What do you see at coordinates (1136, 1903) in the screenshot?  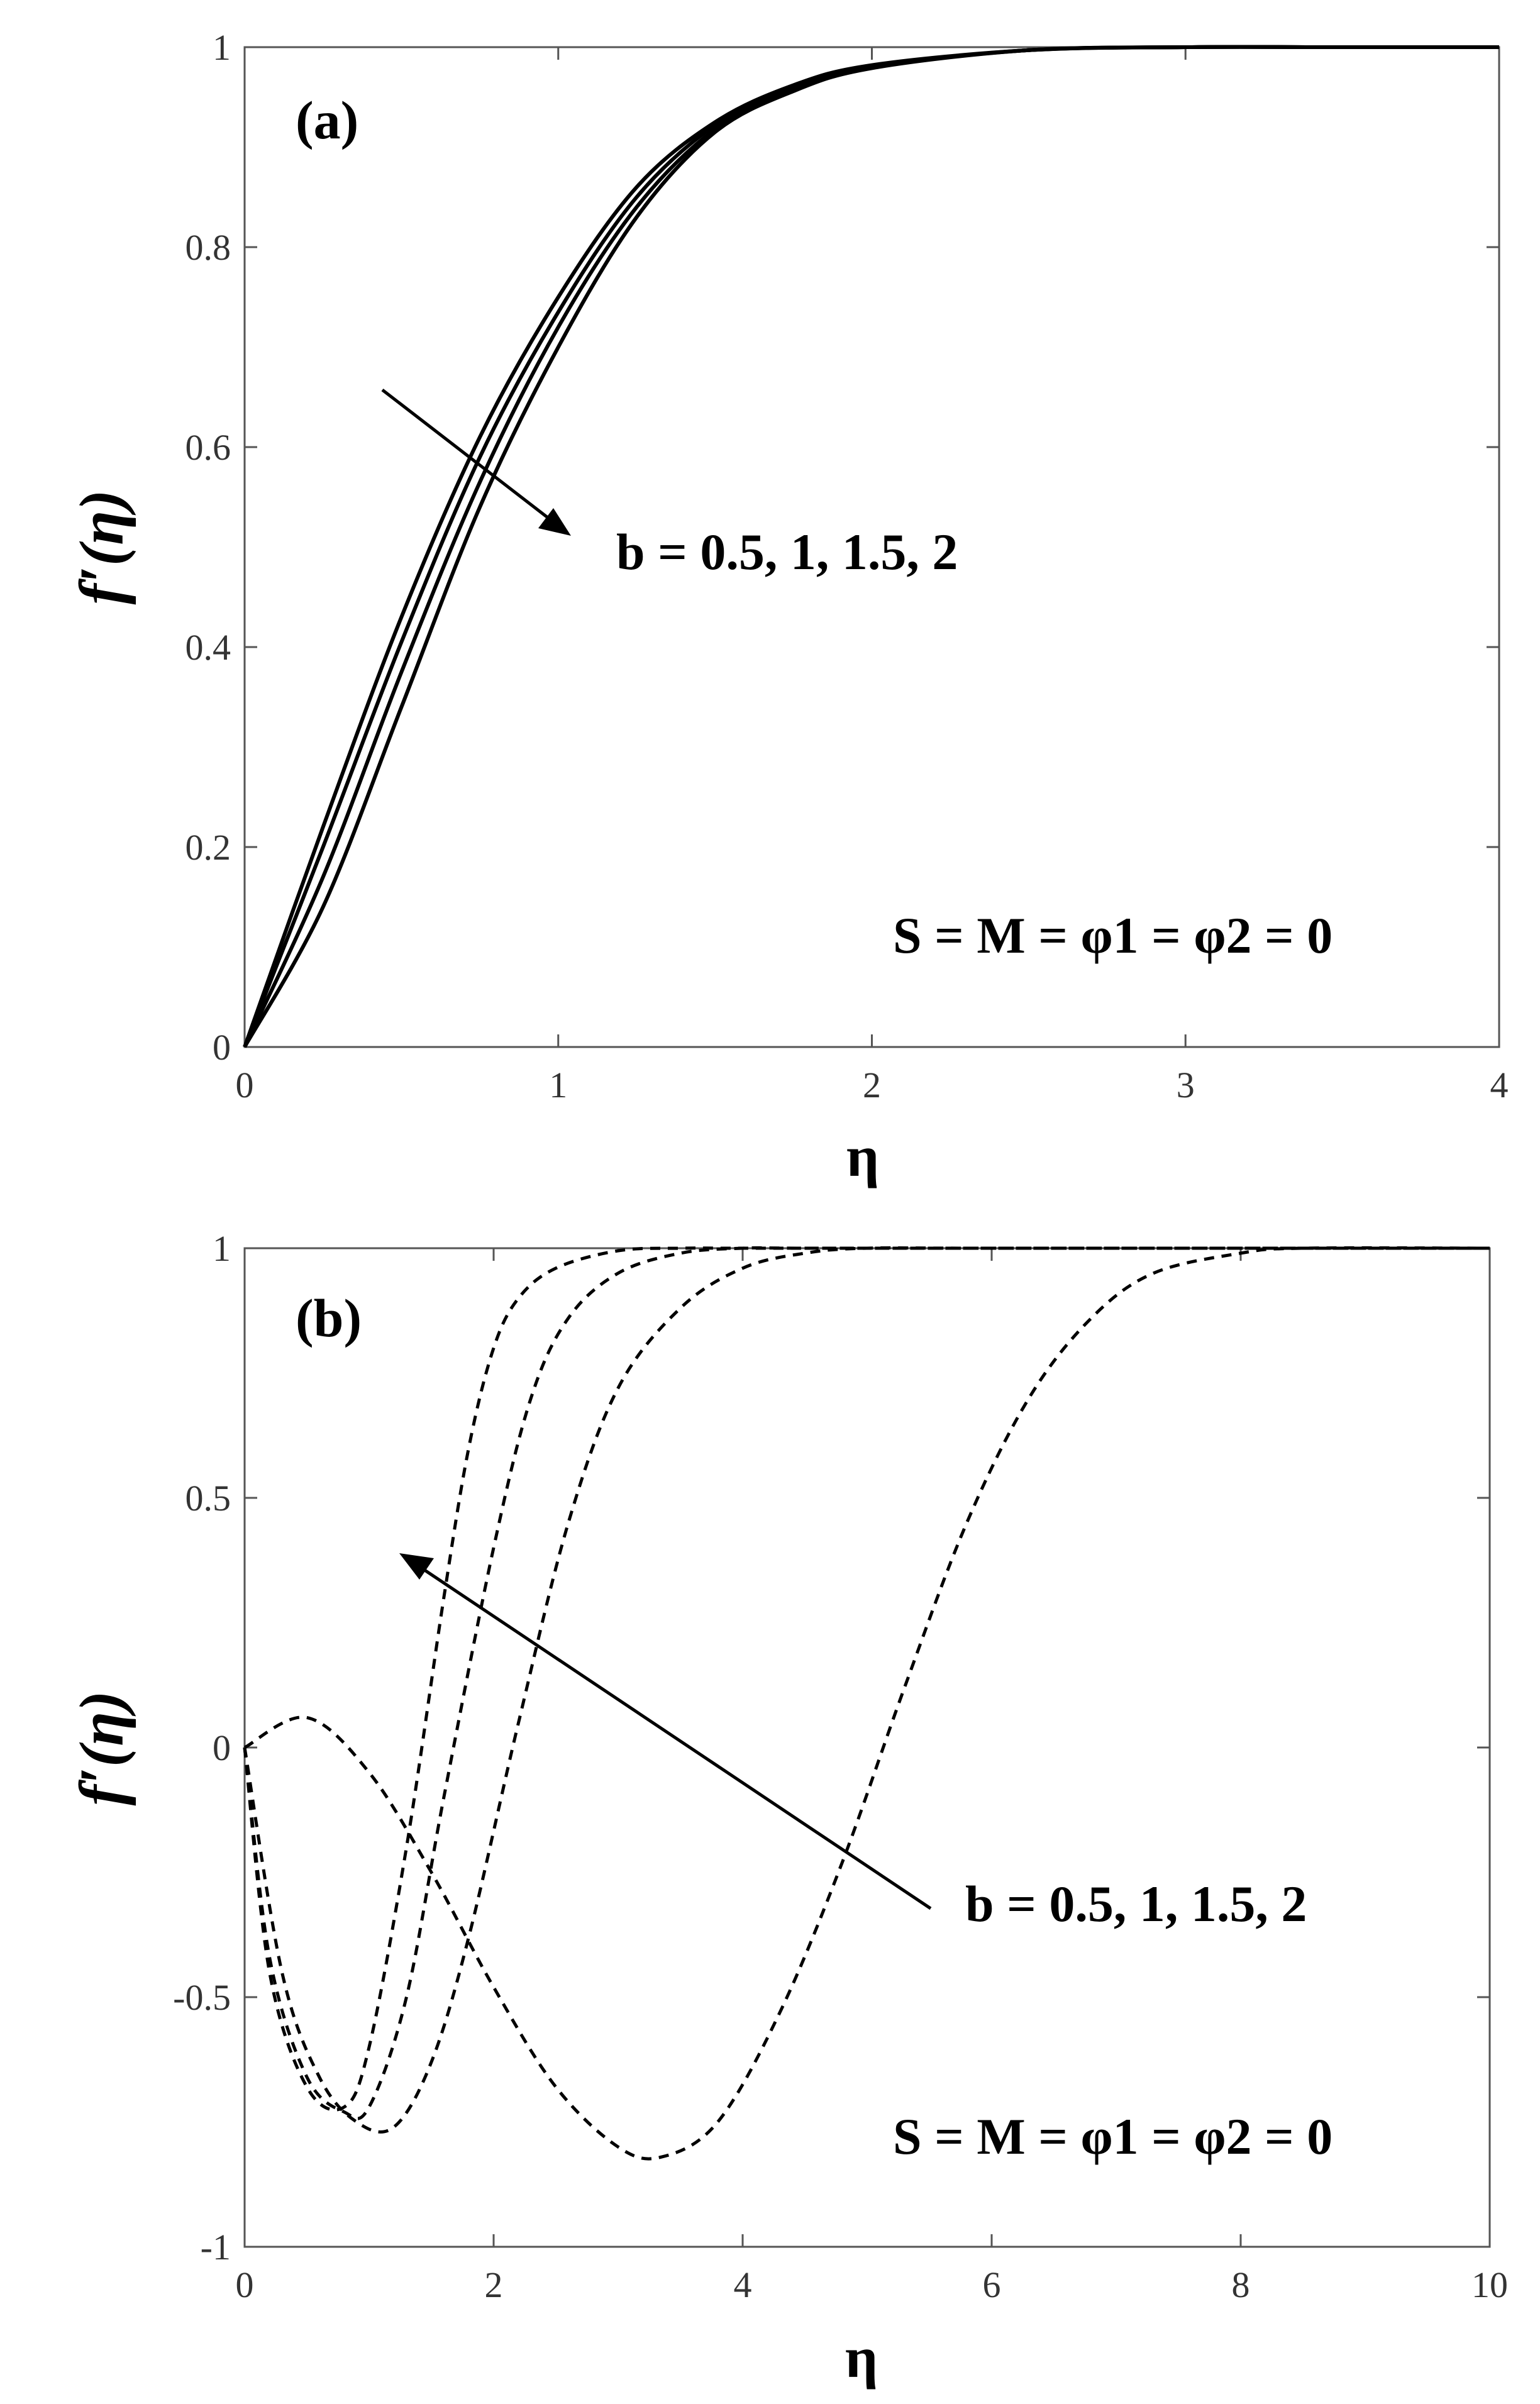 I see `annotation-label-b: b = 0.5, 1, 1.5, 2` at bounding box center [1136, 1903].